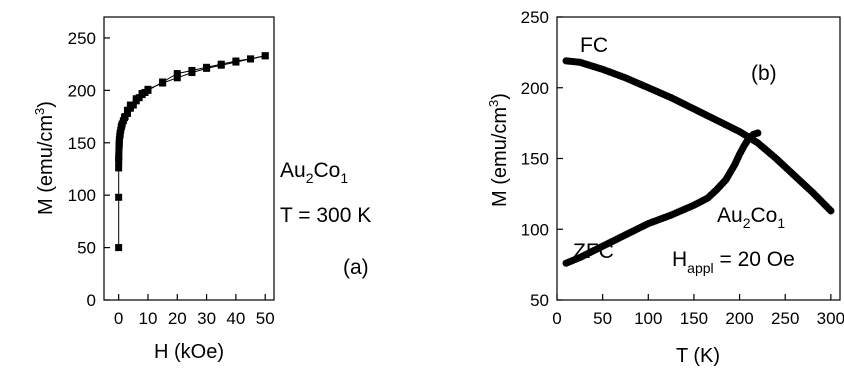 This screenshot has height=372, width=844. I want to click on x-tick-label: 40, so click(235, 318).